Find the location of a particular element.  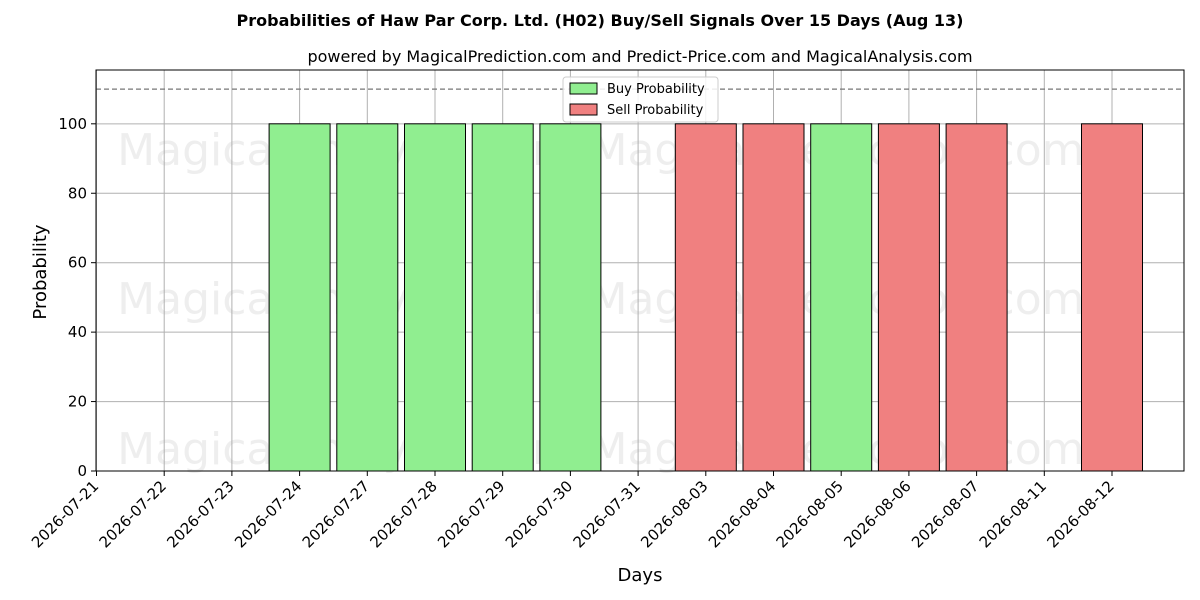

legend-label-buy: Buy Probability is located at coordinates (656, 89).